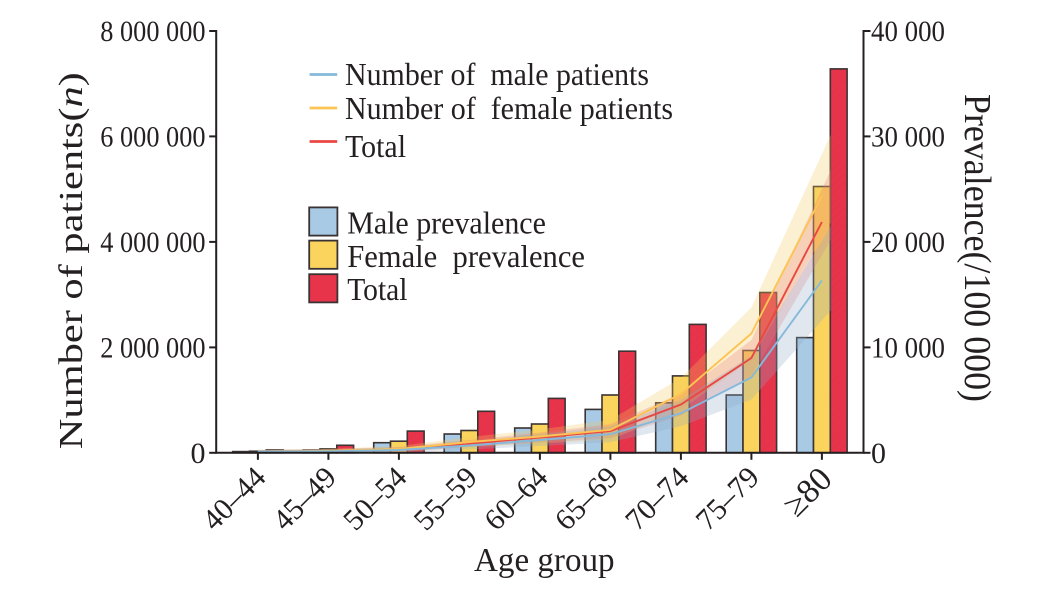 The width and height of the screenshot is (1044, 592). What do you see at coordinates (908, 31) in the screenshot?
I see `svg-text: 40 000` at bounding box center [908, 31].